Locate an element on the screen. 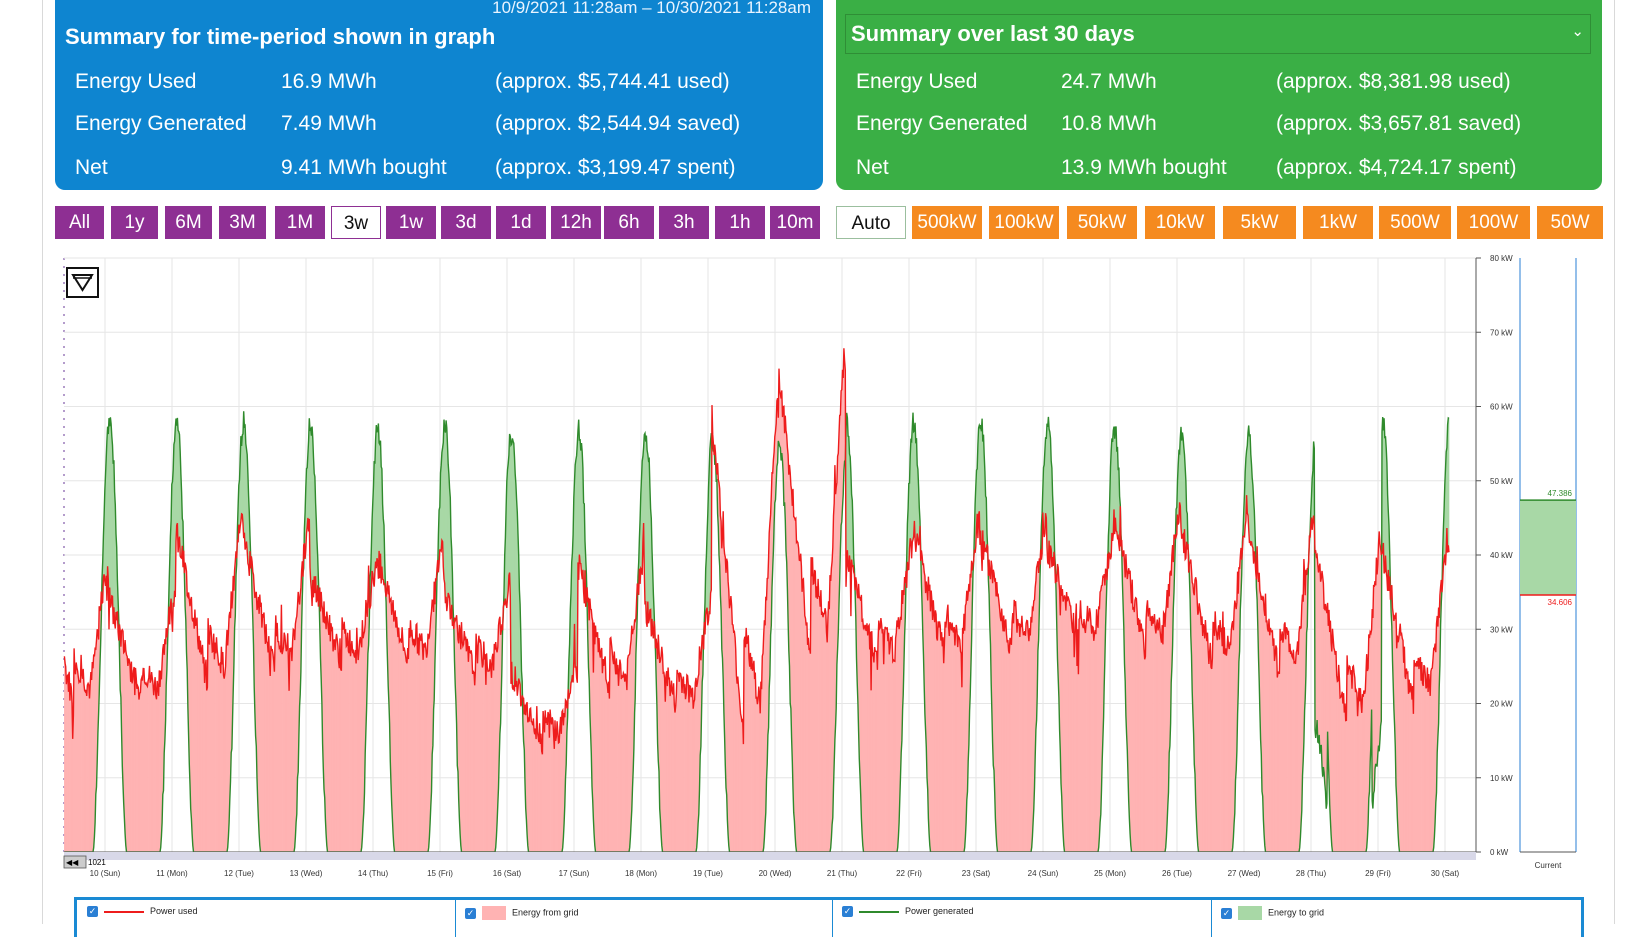  x-tick-label: 16 (Sat) is located at coordinates (507, 873).